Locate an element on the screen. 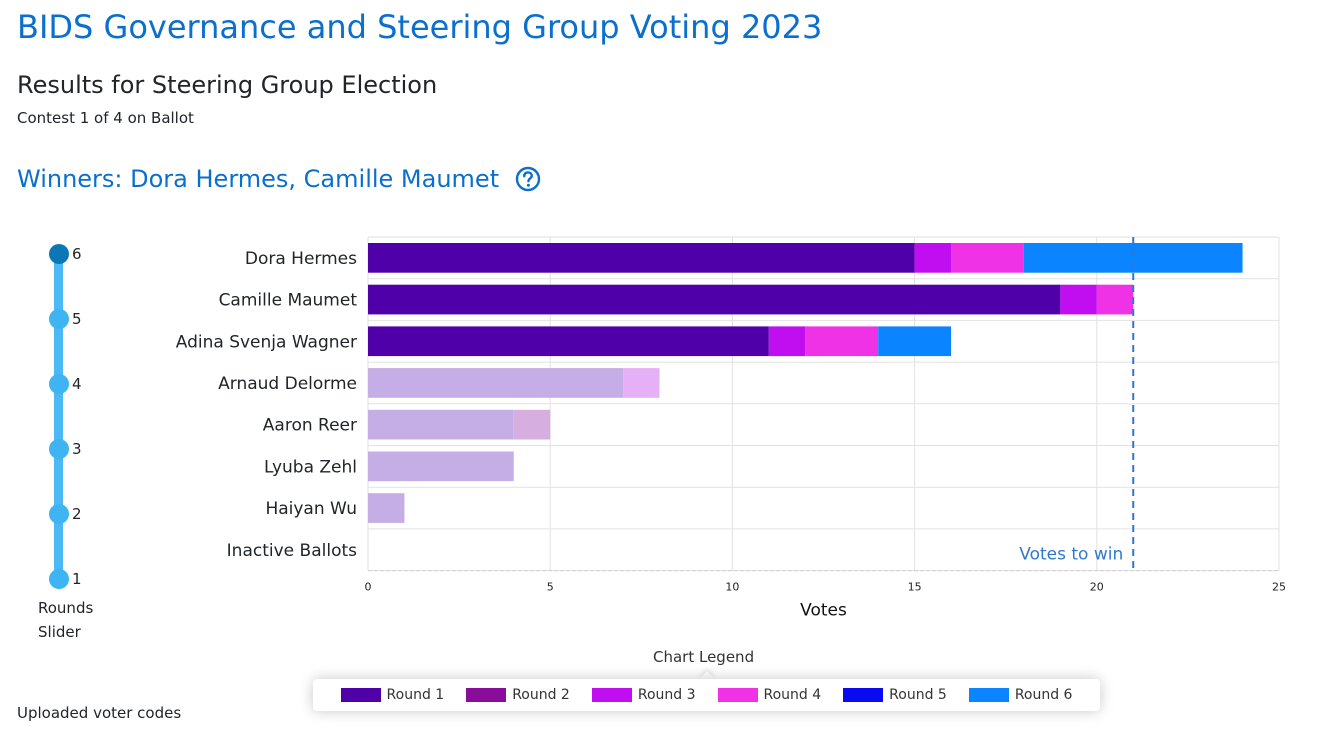  slider-stop-label: 6 is located at coordinates (77, 254).